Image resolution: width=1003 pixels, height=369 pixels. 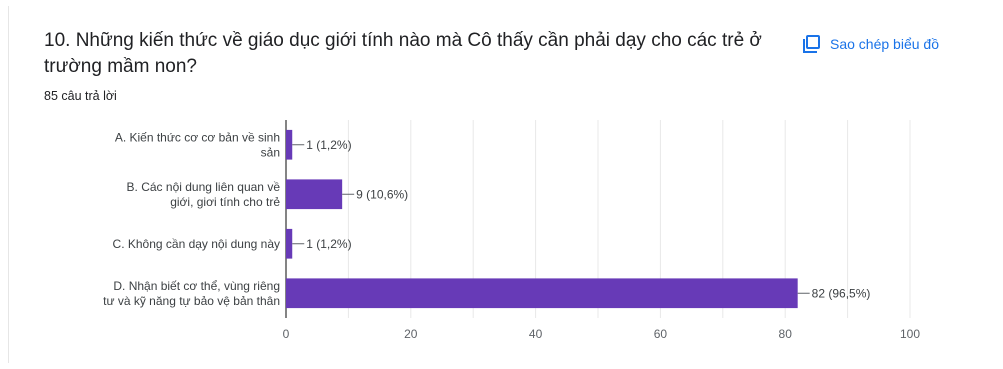 I want to click on x-tick-label: 60, so click(x=661, y=334).